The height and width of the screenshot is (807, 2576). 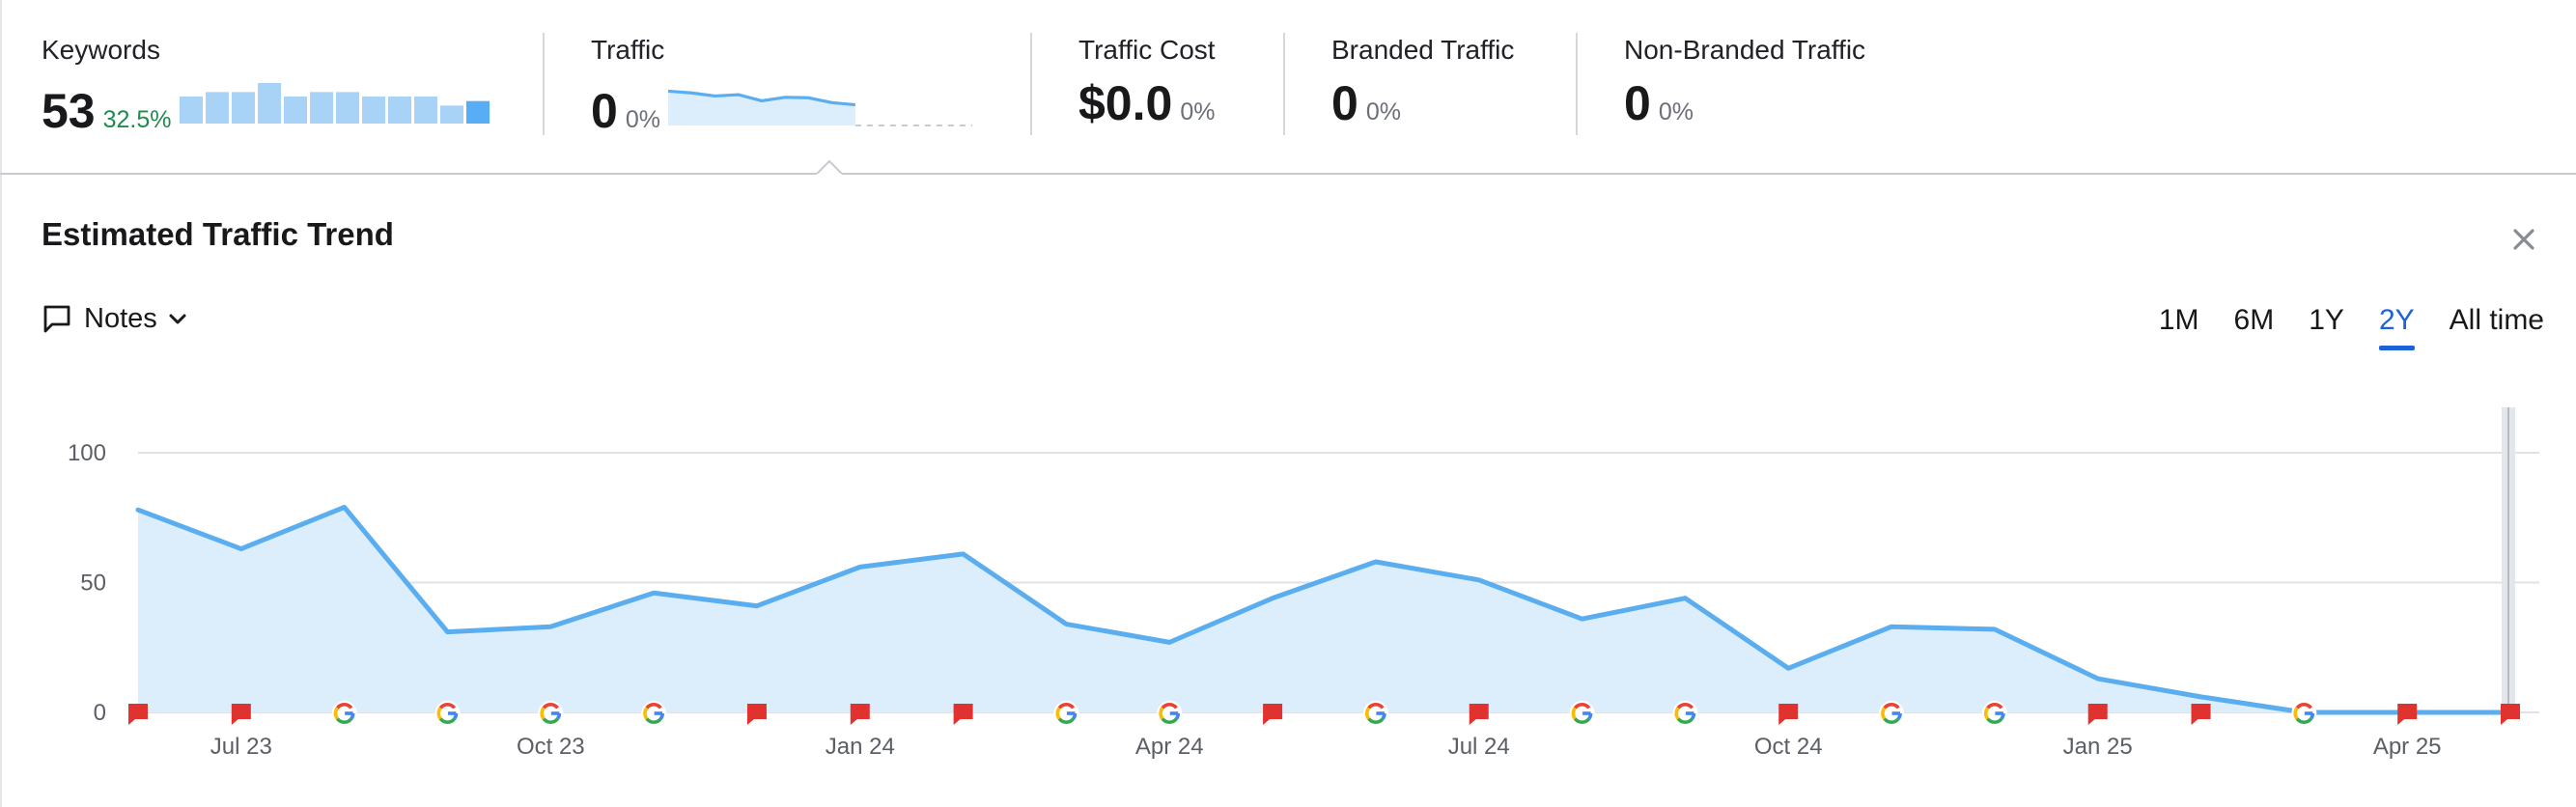 What do you see at coordinates (1789, 747) in the screenshot?
I see `x-tick-label: Oct 24` at bounding box center [1789, 747].